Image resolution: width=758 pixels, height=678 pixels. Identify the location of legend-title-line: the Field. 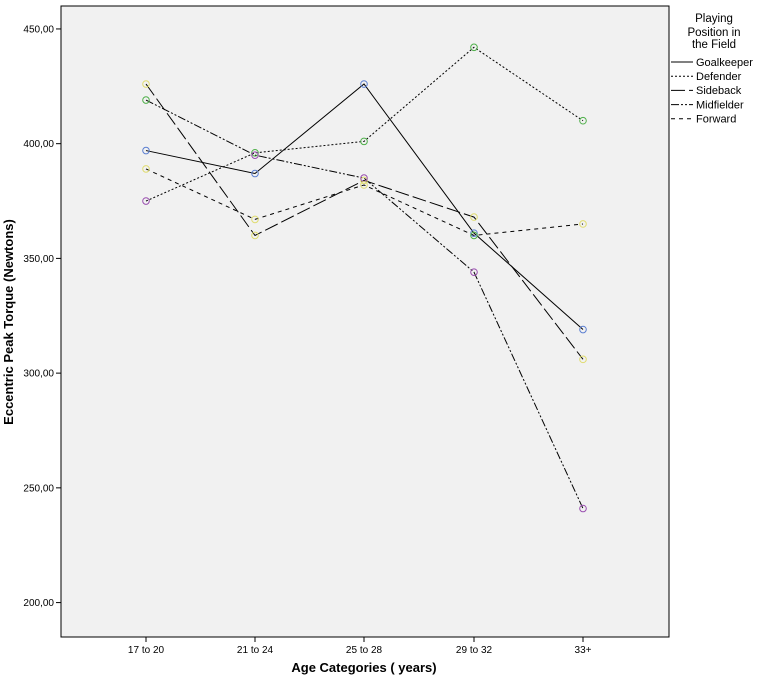
(714, 45).